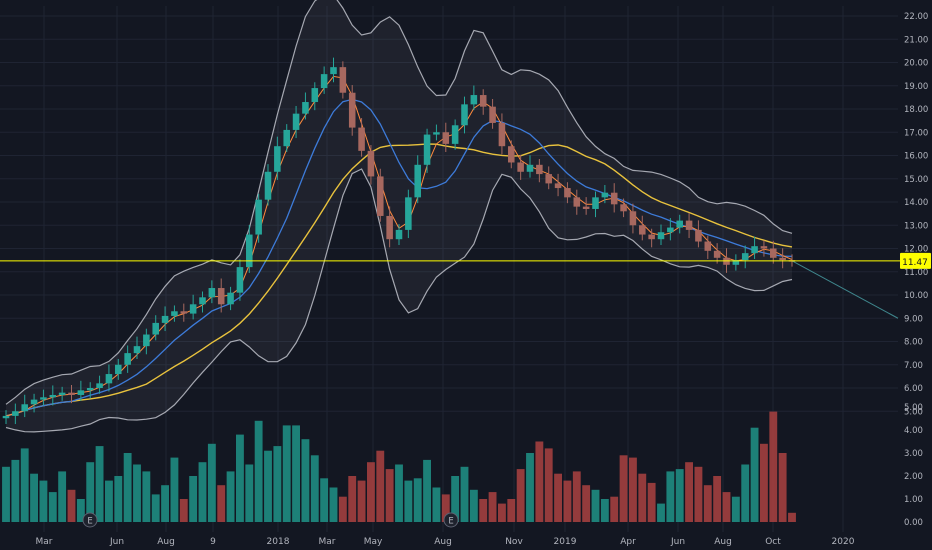 The image size is (932, 550). What do you see at coordinates (915, 263) in the screenshot?
I see `last-price-label: 11.47` at bounding box center [915, 263].